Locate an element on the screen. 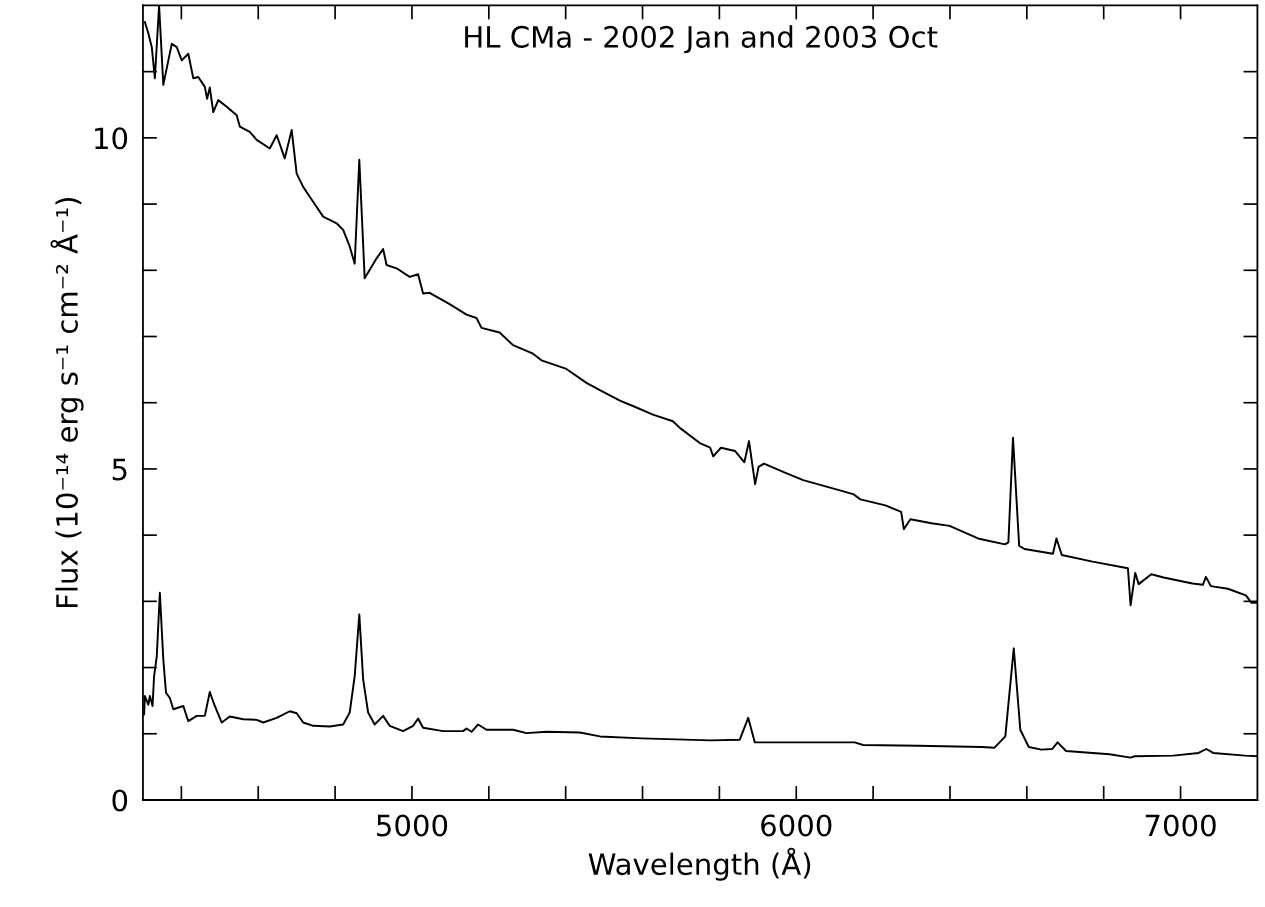 Image resolution: width=1265 pixels, height=907 pixels. x-axis-title: Wavelength (Å) is located at coordinates (699, 864).